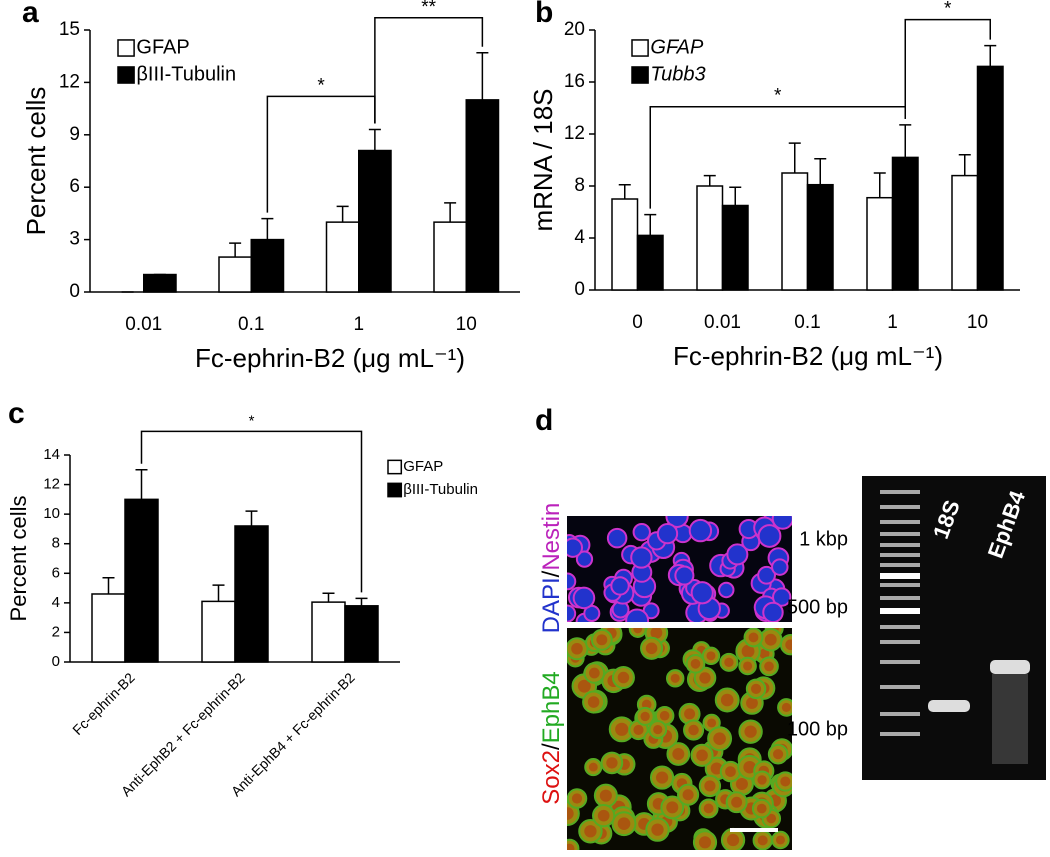 This screenshot has height=857, width=1050. What do you see at coordinates (51, 454) in the screenshot?
I see `y-tick-label: 14` at bounding box center [51, 454].